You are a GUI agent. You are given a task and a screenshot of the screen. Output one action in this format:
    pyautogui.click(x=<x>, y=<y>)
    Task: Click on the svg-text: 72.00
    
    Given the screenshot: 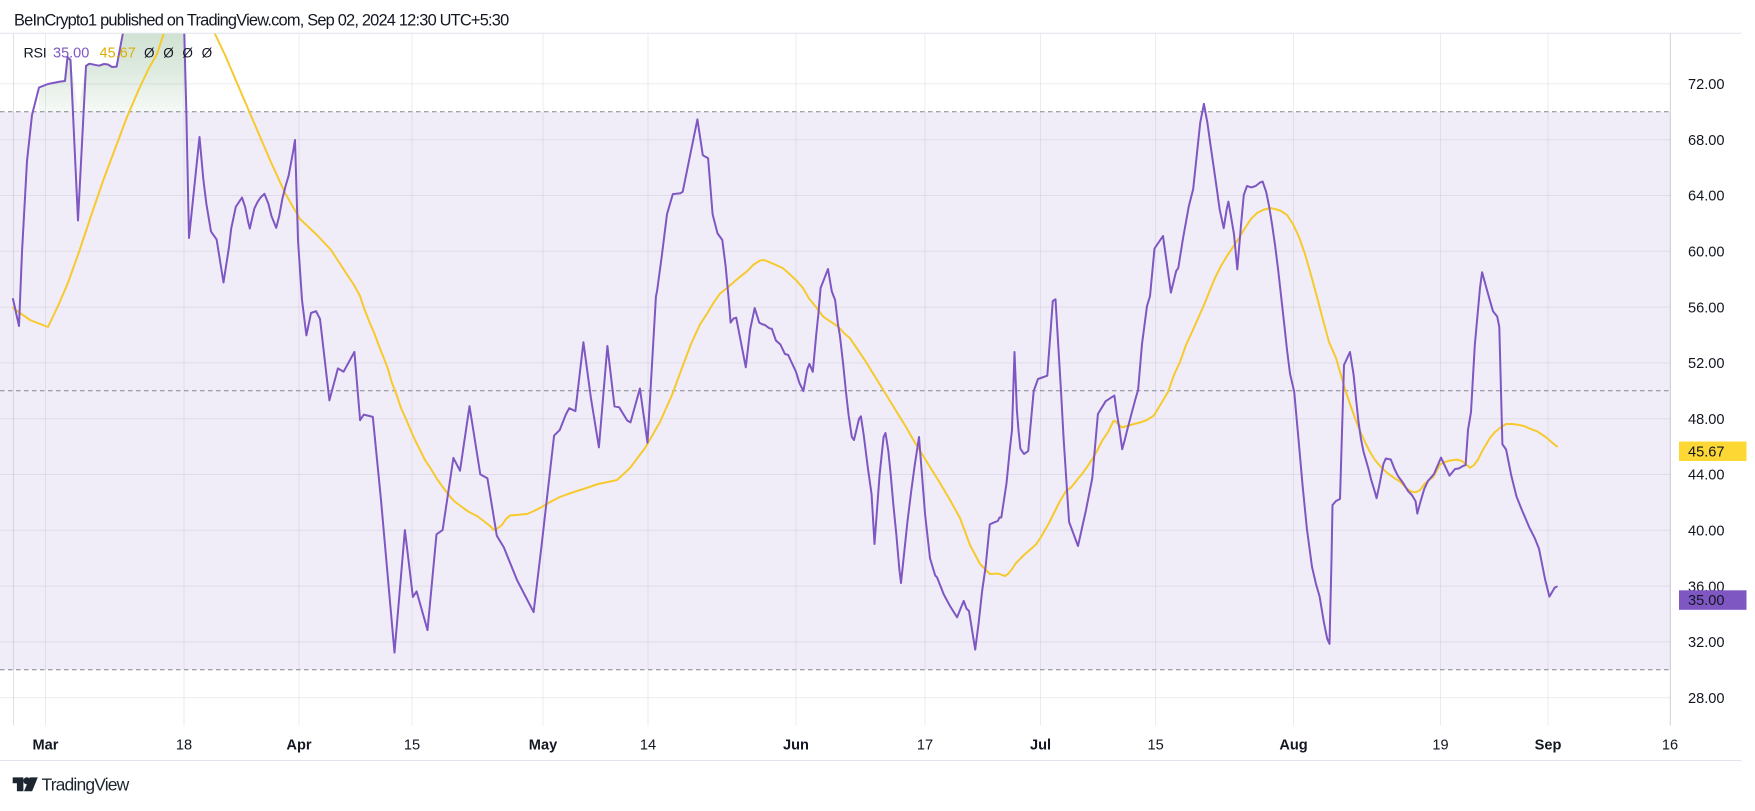 What is the action you would take?
    pyautogui.click(x=1706, y=85)
    